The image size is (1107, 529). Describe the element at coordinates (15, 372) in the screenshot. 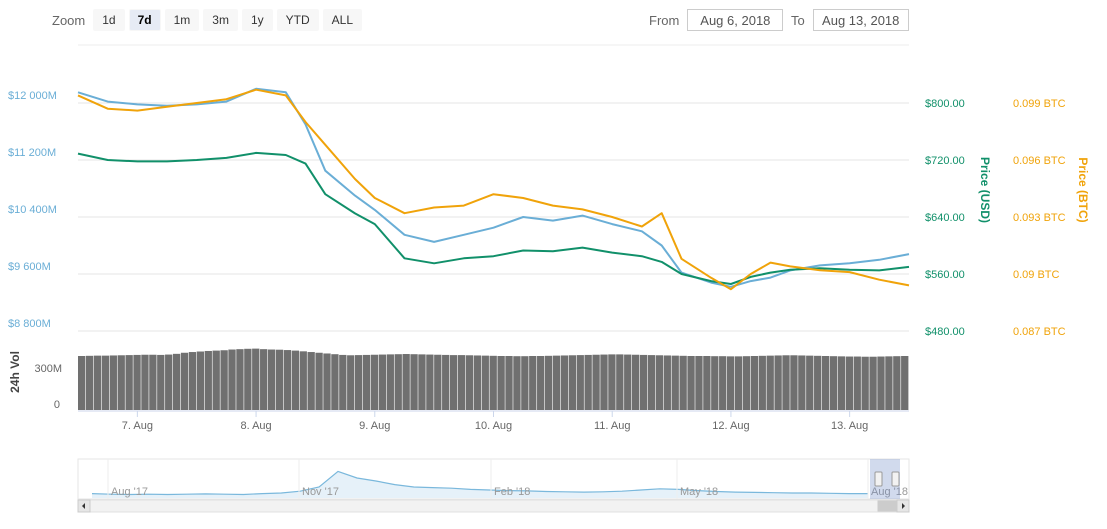

I see `volume-axis-title: 24h Vol` at that location.